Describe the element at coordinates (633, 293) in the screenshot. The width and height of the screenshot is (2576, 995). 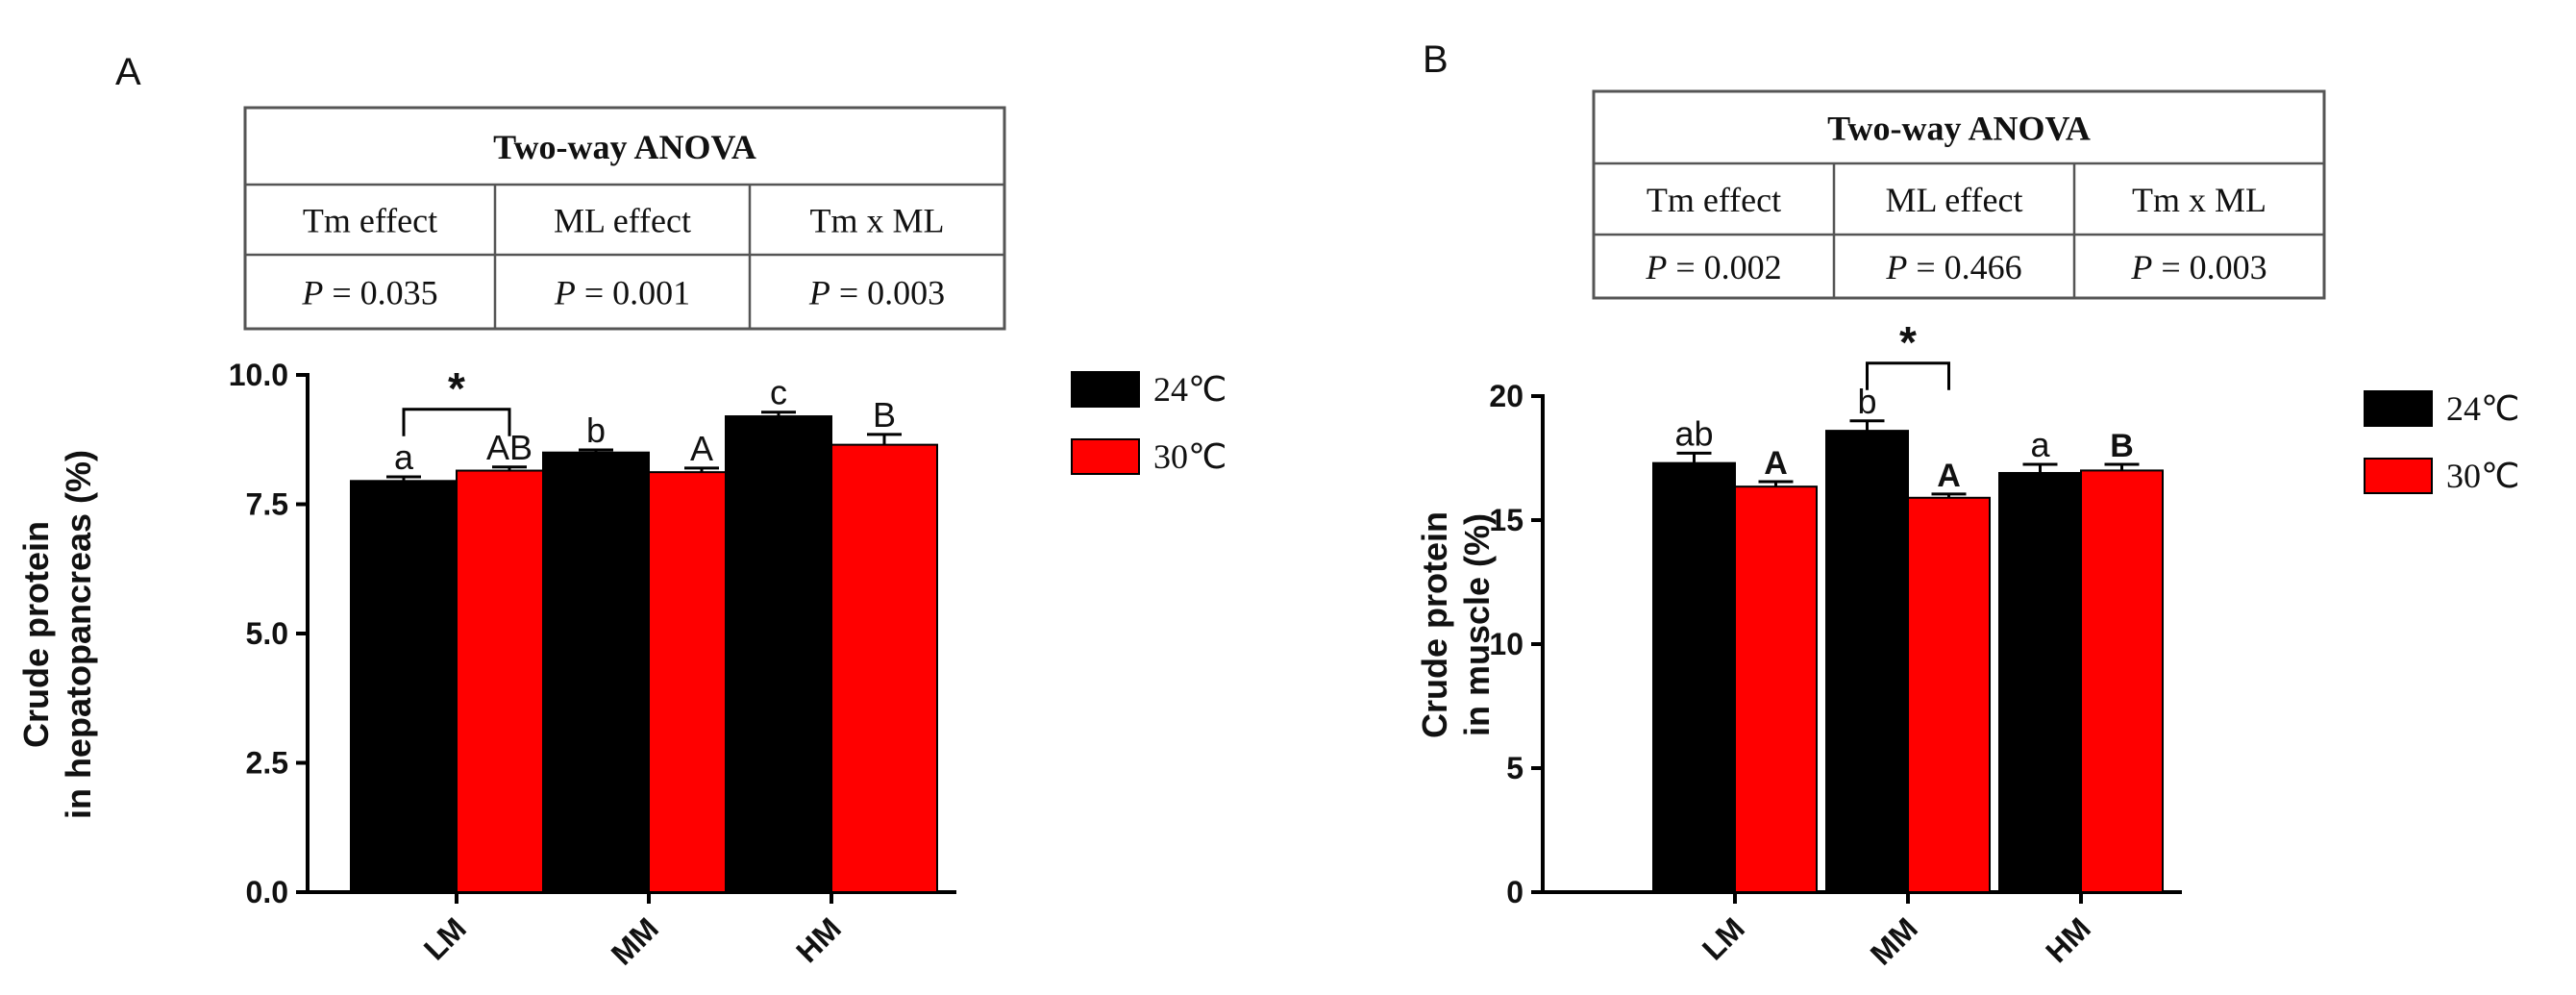
I see `p-value-text: = 0.001` at that location.